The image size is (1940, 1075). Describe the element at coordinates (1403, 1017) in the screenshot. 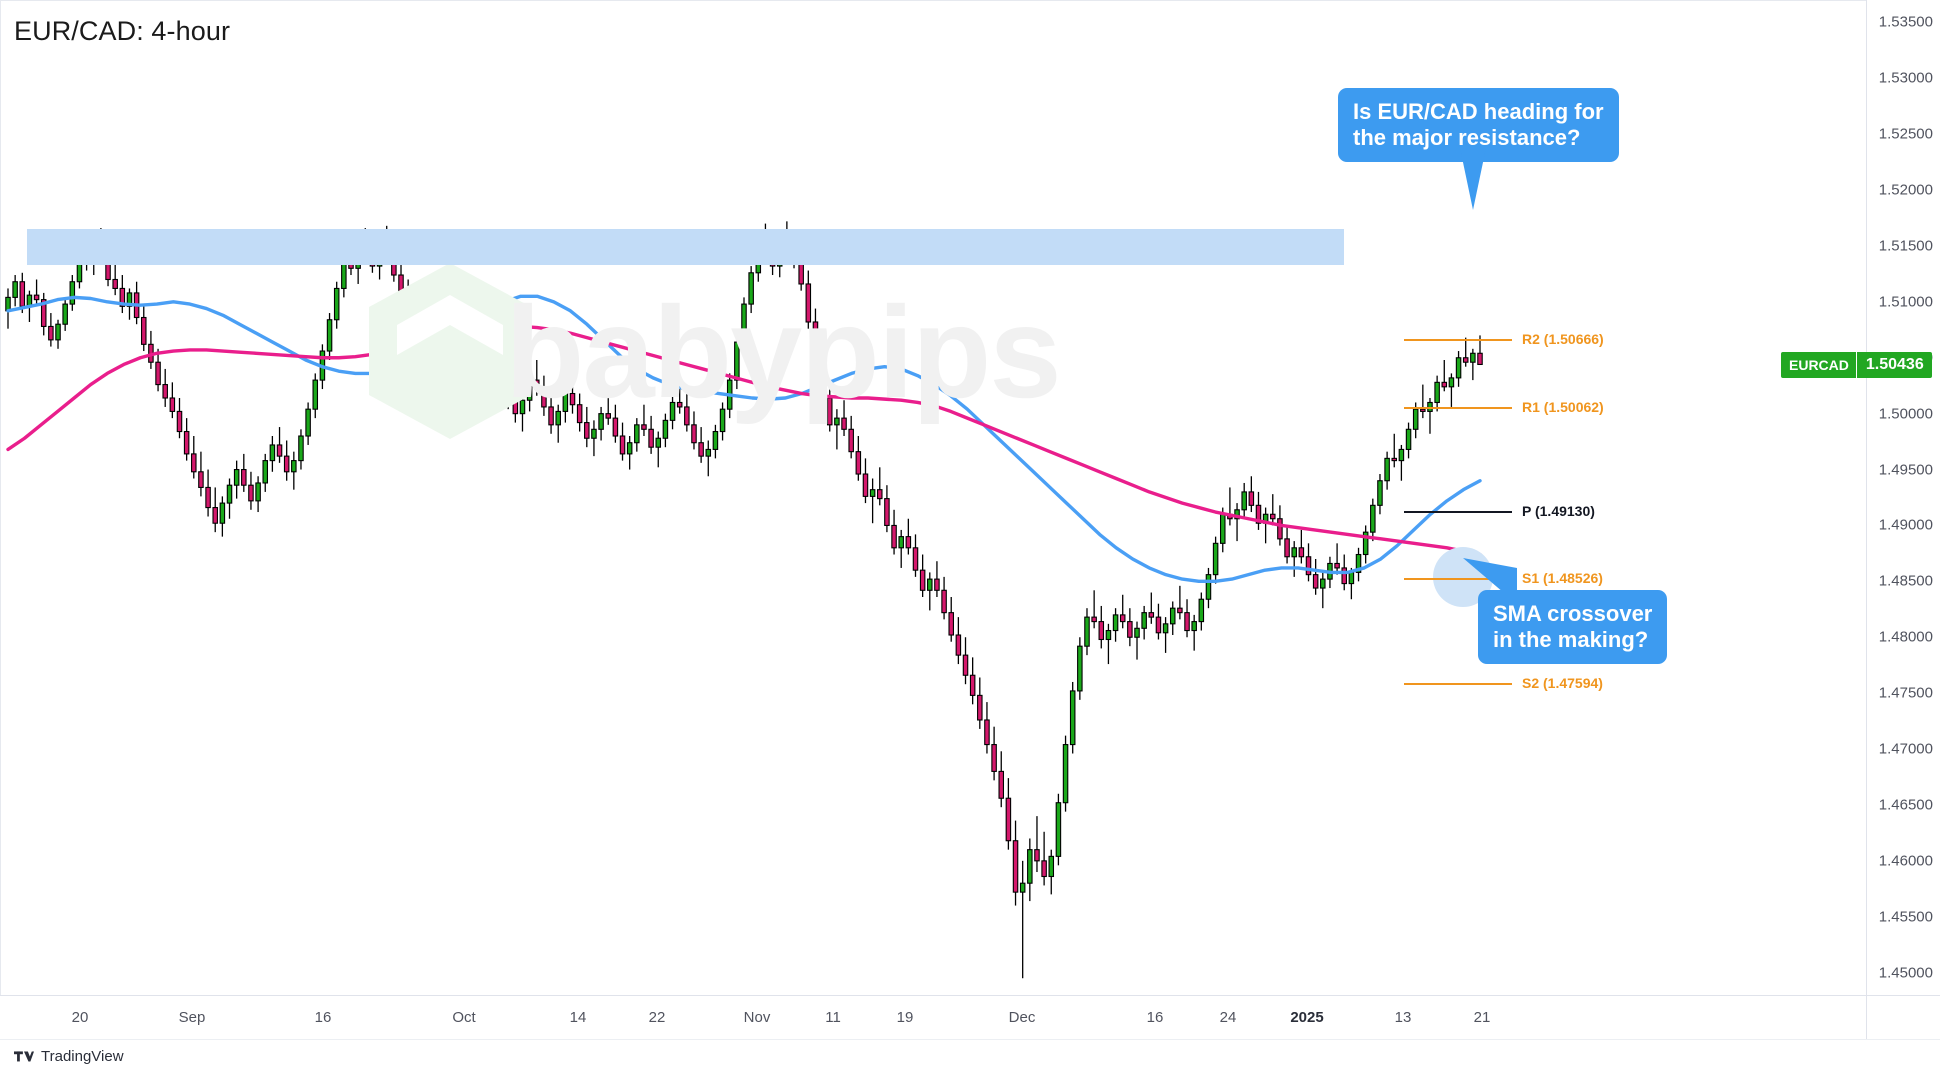

I see `time-tick-label: 13` at that location.